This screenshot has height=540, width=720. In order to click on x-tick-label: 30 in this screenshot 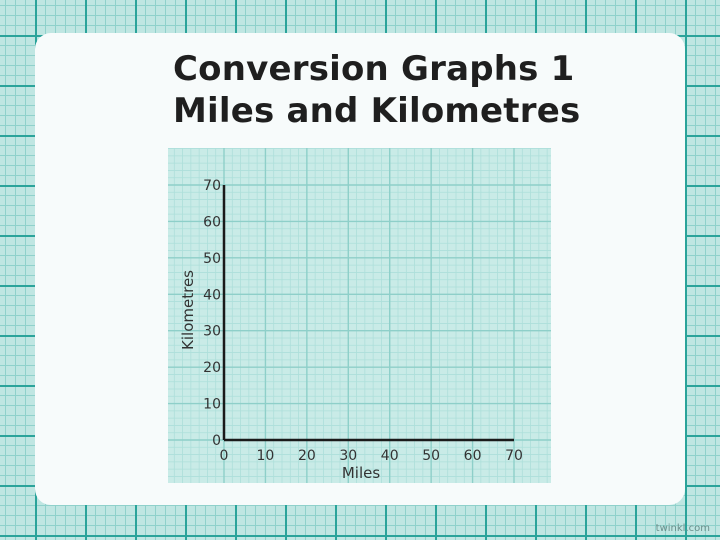, I will do `click(348, 456)`.